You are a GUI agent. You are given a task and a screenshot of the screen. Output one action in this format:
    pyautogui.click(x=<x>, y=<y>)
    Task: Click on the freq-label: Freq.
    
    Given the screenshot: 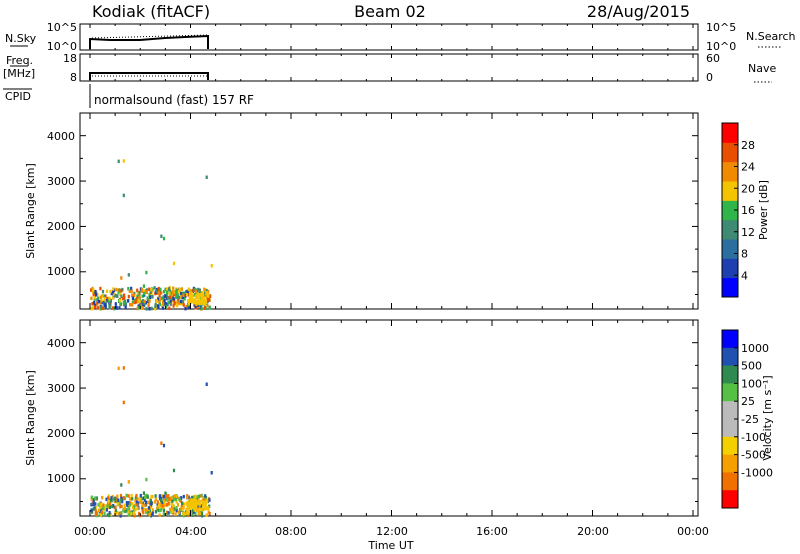 What is the action you would take?
    pyautogui.click(x=19, y=60)
    